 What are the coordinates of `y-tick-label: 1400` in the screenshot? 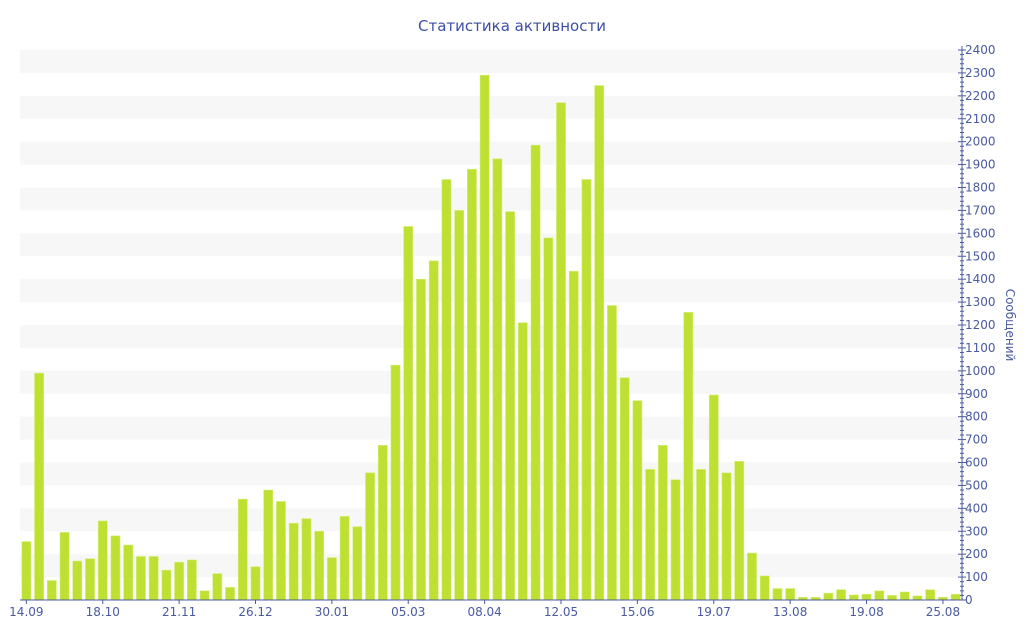 It's located at (980, 279).